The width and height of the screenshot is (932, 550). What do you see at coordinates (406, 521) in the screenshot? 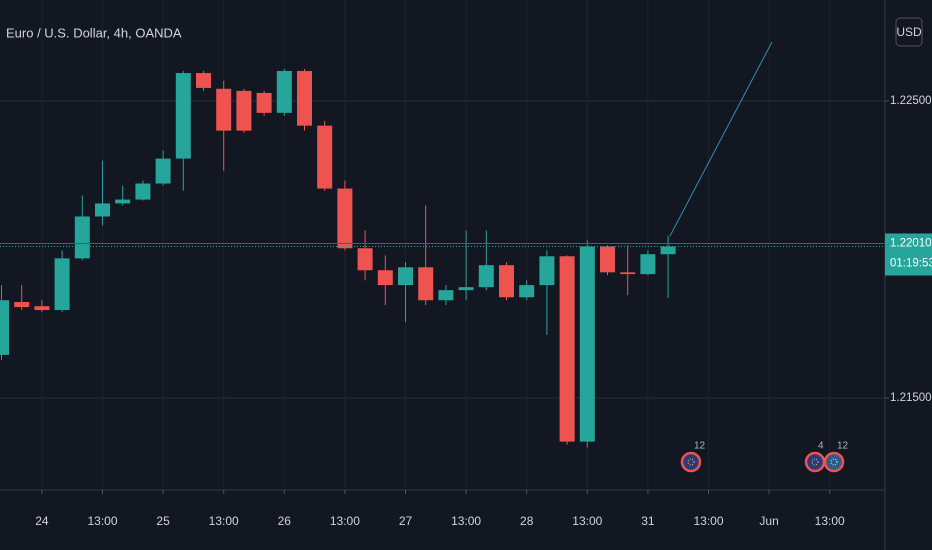
I see `x-tick-label: 27` at bounding box center [406, 521].